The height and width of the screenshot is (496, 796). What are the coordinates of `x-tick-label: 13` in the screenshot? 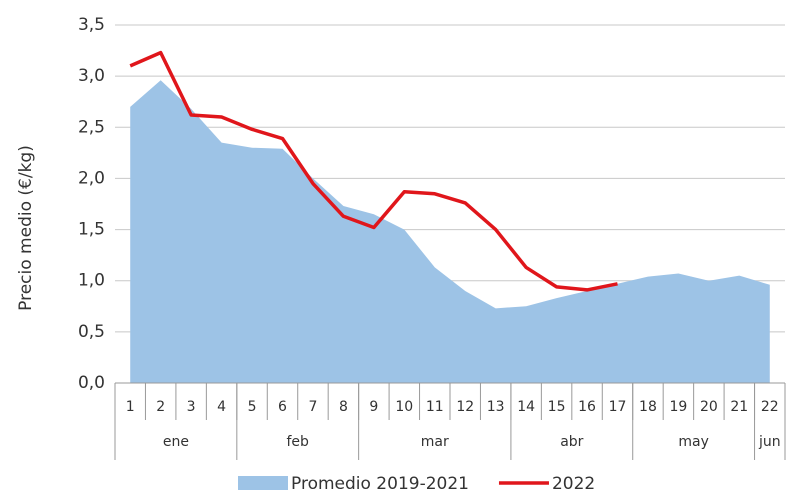 It's located at (496, 407).